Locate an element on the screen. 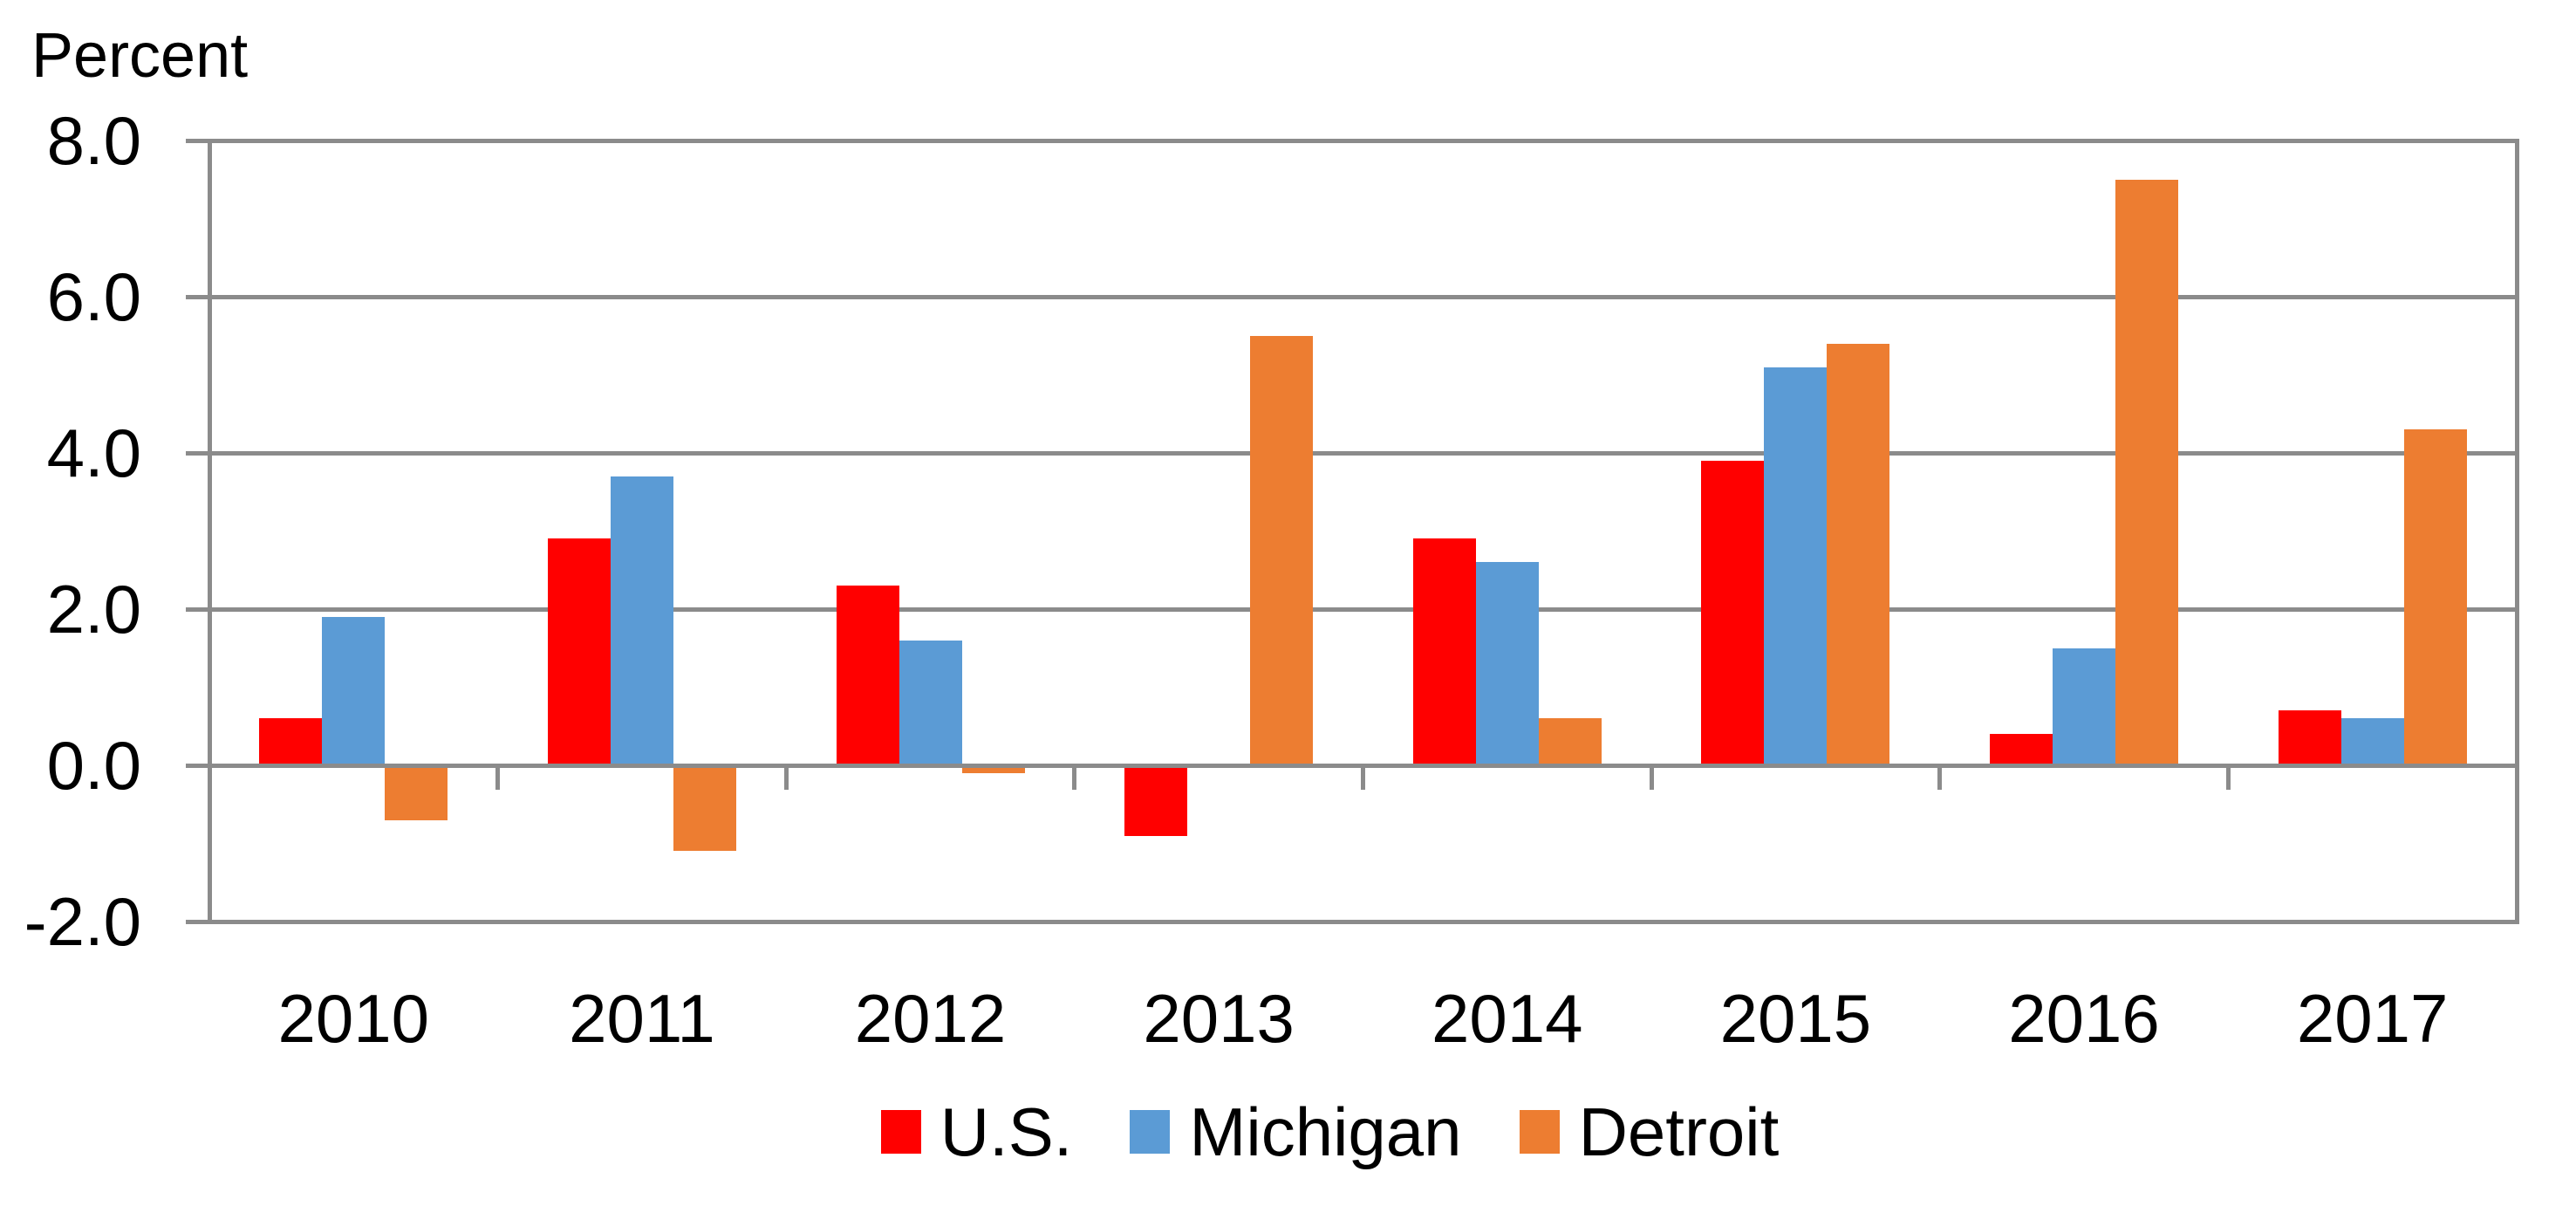  y-axis-tick--2.0 is located at coordinates (197, 921).